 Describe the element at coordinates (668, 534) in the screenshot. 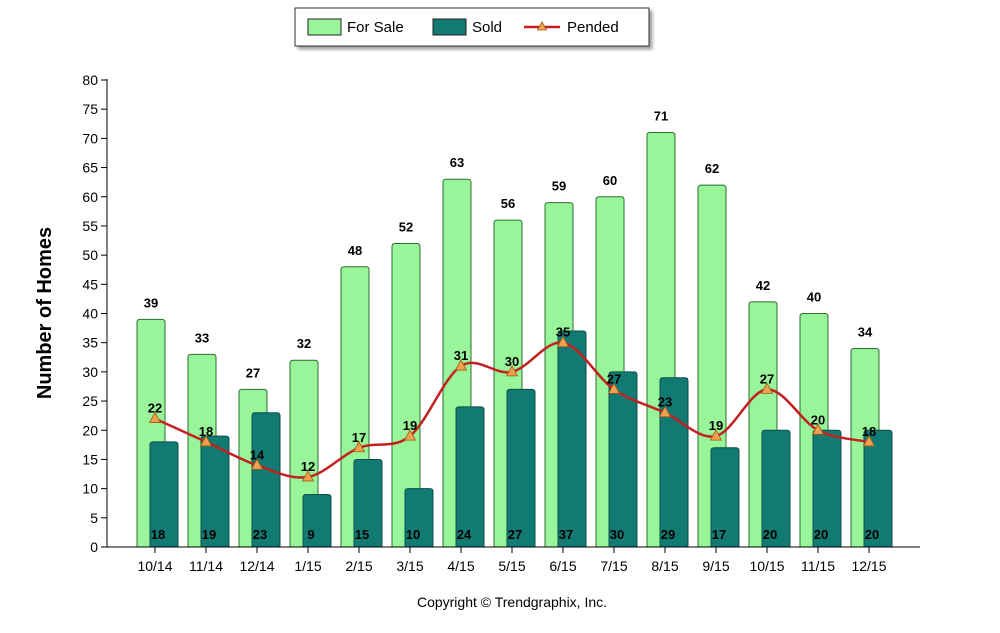

I see `data-label-sold: 29` at that location.